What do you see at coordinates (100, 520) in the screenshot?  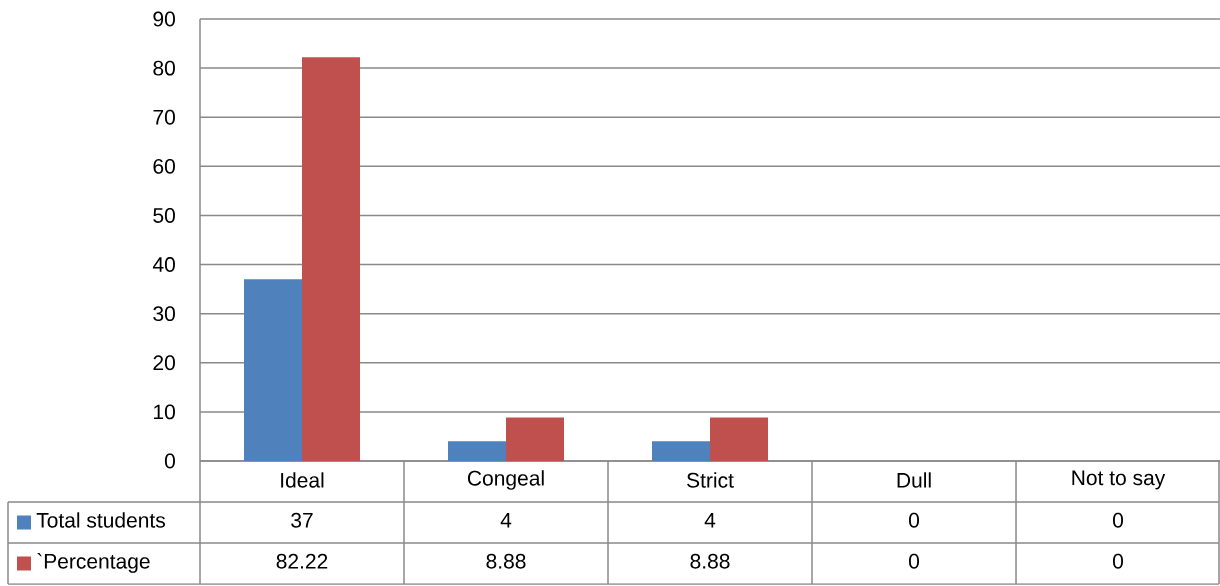 I see `legend-label: Total students` at bounding box center [100, 520].